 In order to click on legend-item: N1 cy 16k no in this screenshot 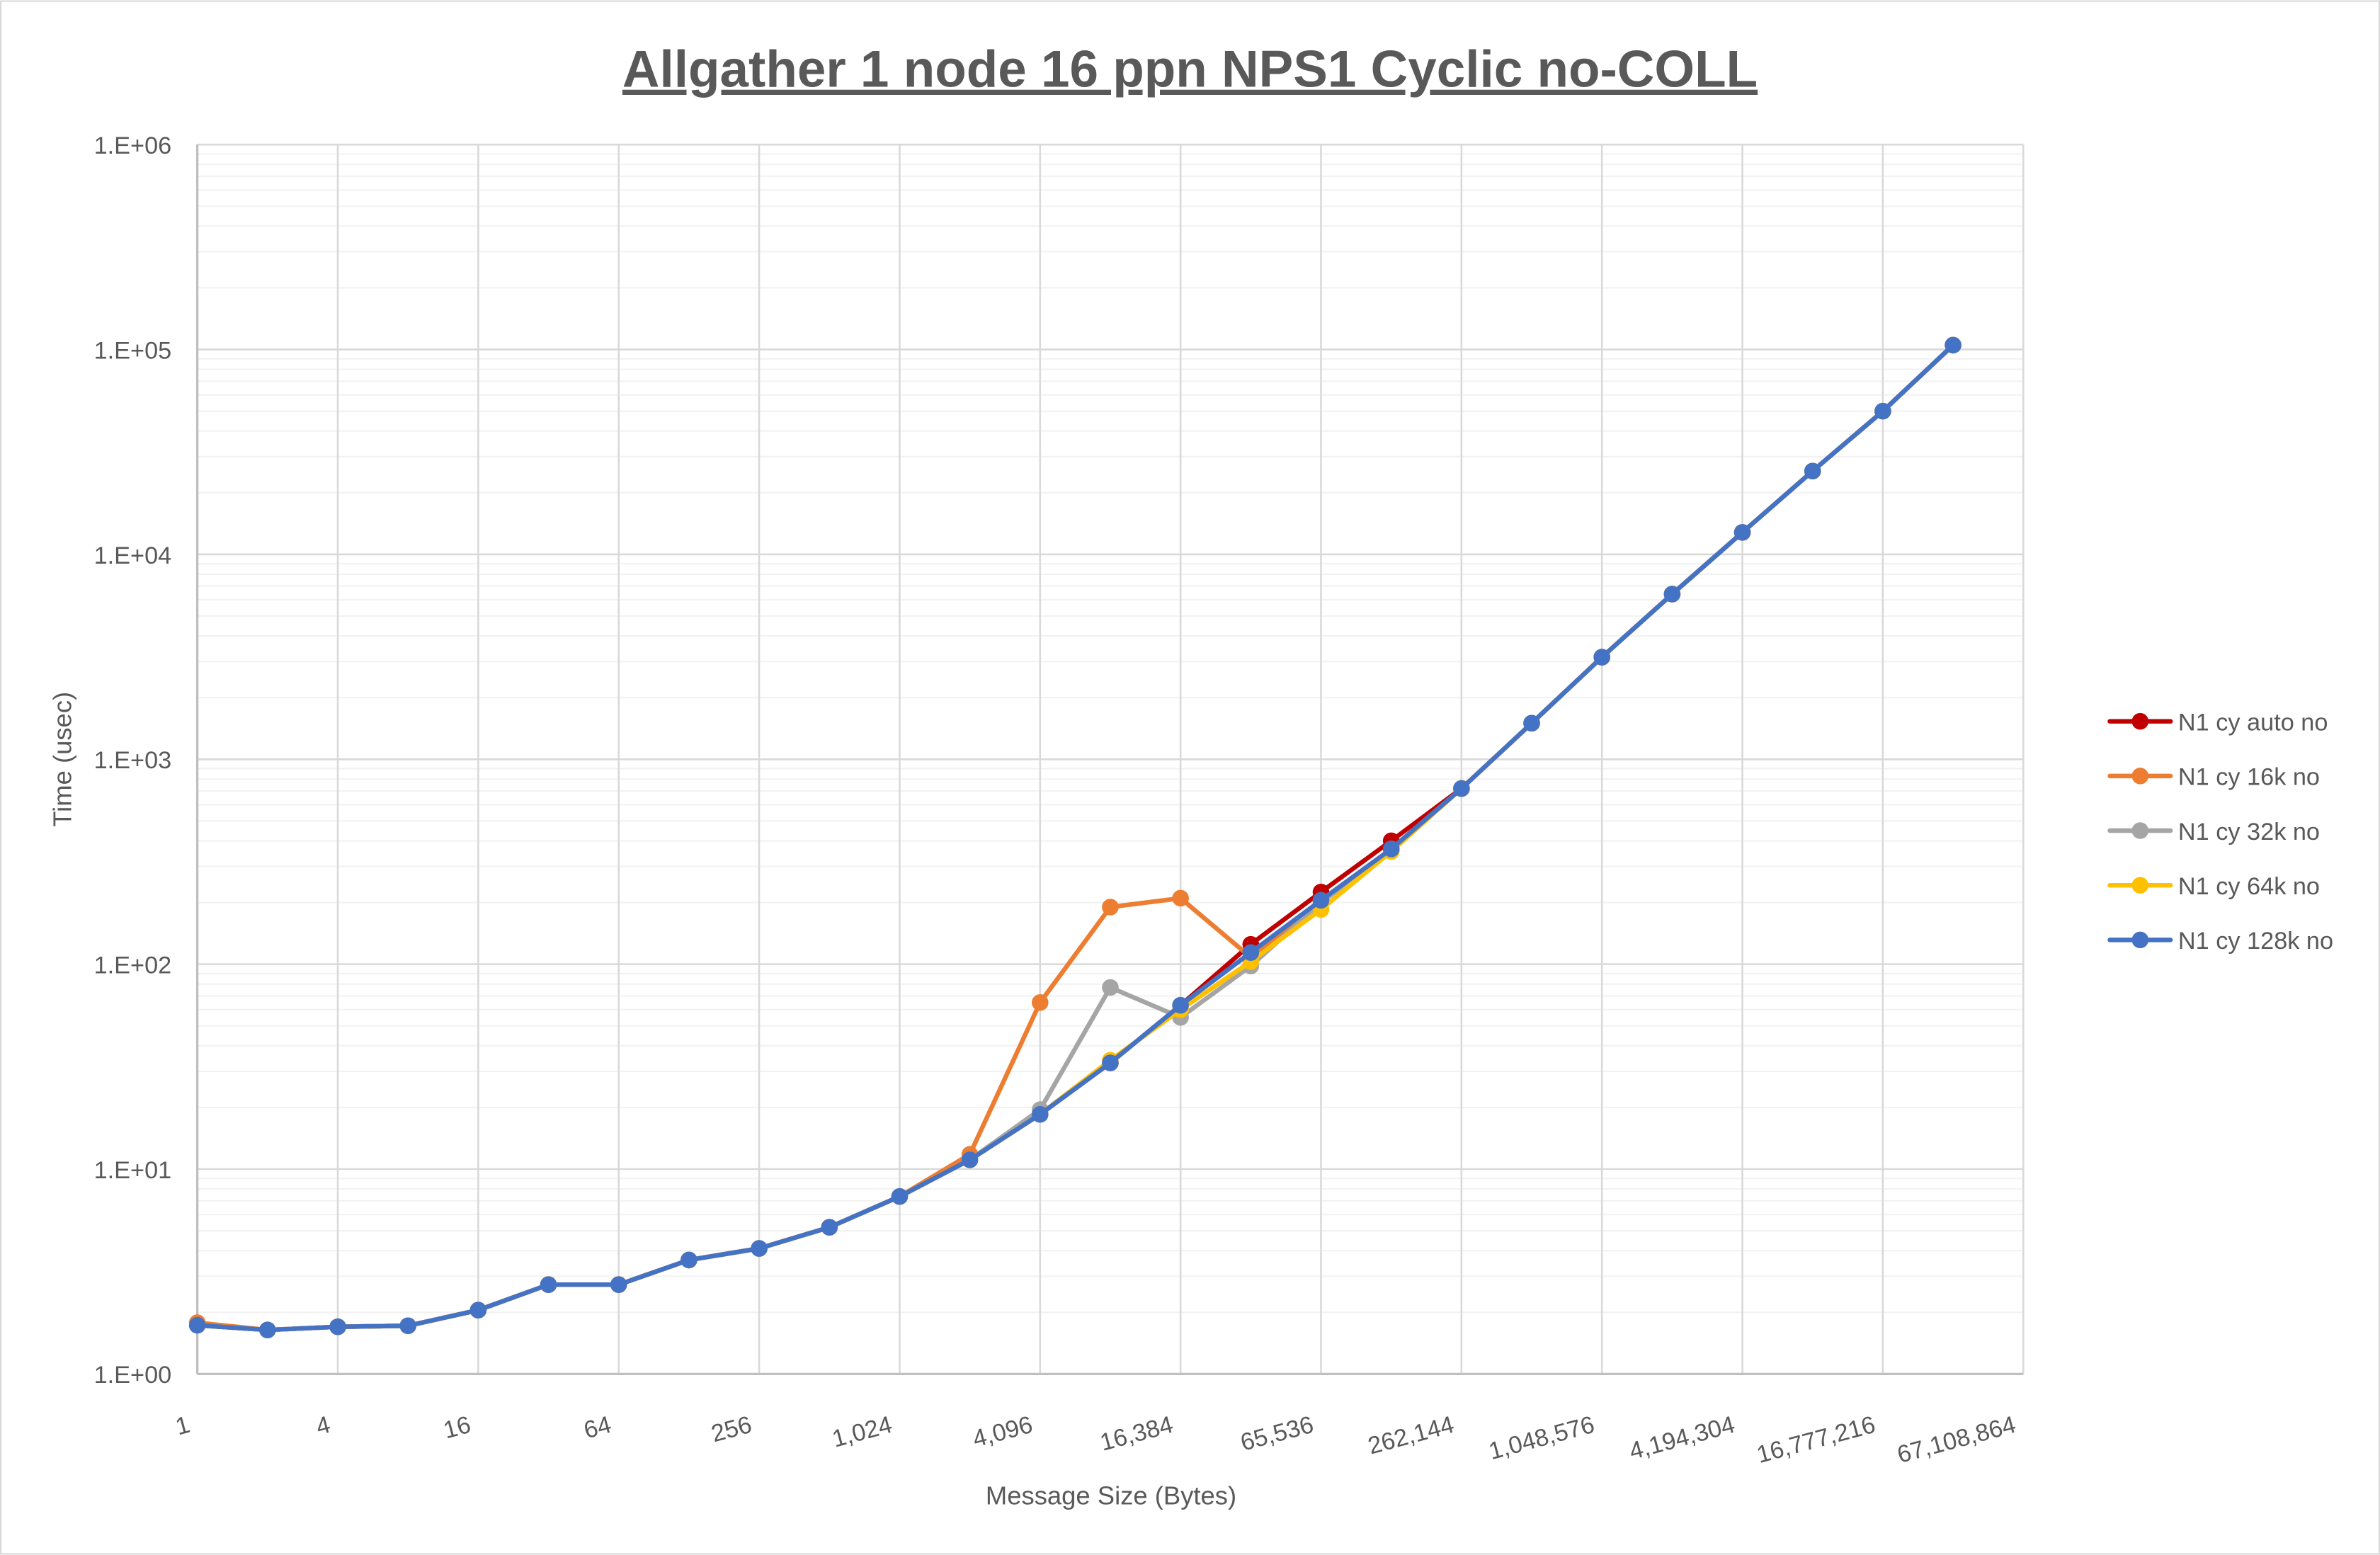, I will do `click(2213, 777)`.